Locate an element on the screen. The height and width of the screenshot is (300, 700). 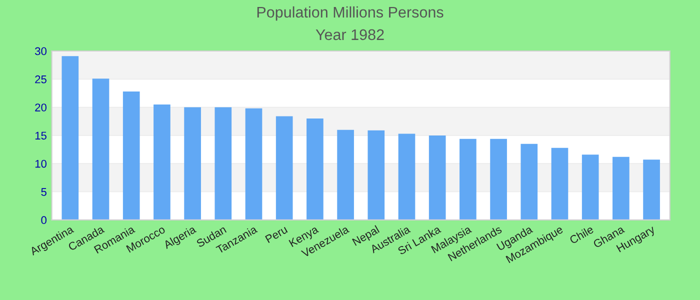
x-tick-label: Chile is located at coordinates (581, 234).